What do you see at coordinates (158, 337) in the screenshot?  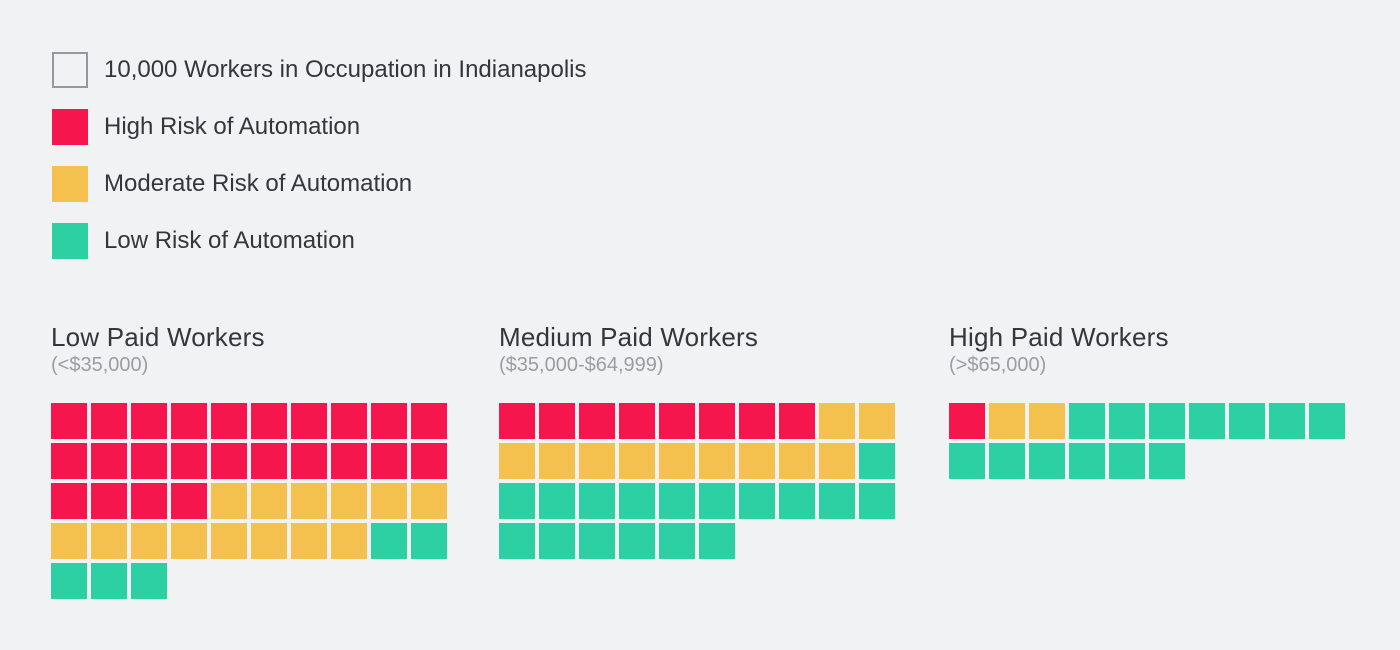 I see `chart-title-low-paid: Low Paid Workers` at bounding box center [158, 337].